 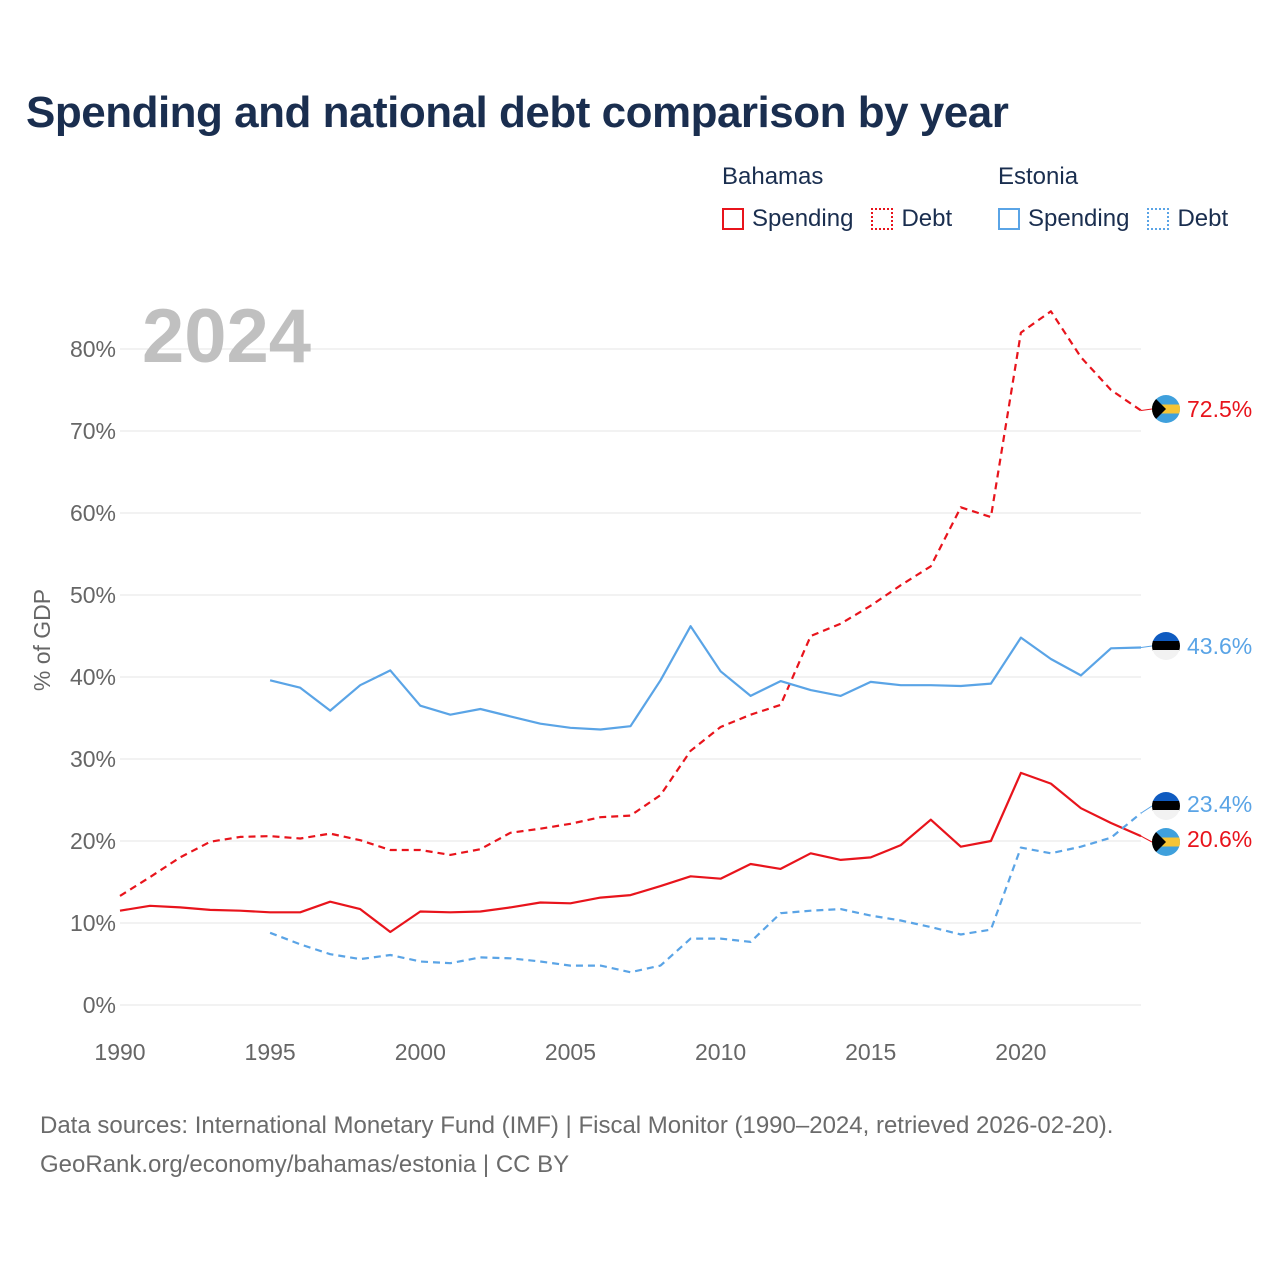 I want to click on end-label-bahamas-spending: 20.6%, so click(x=1219, y=839).